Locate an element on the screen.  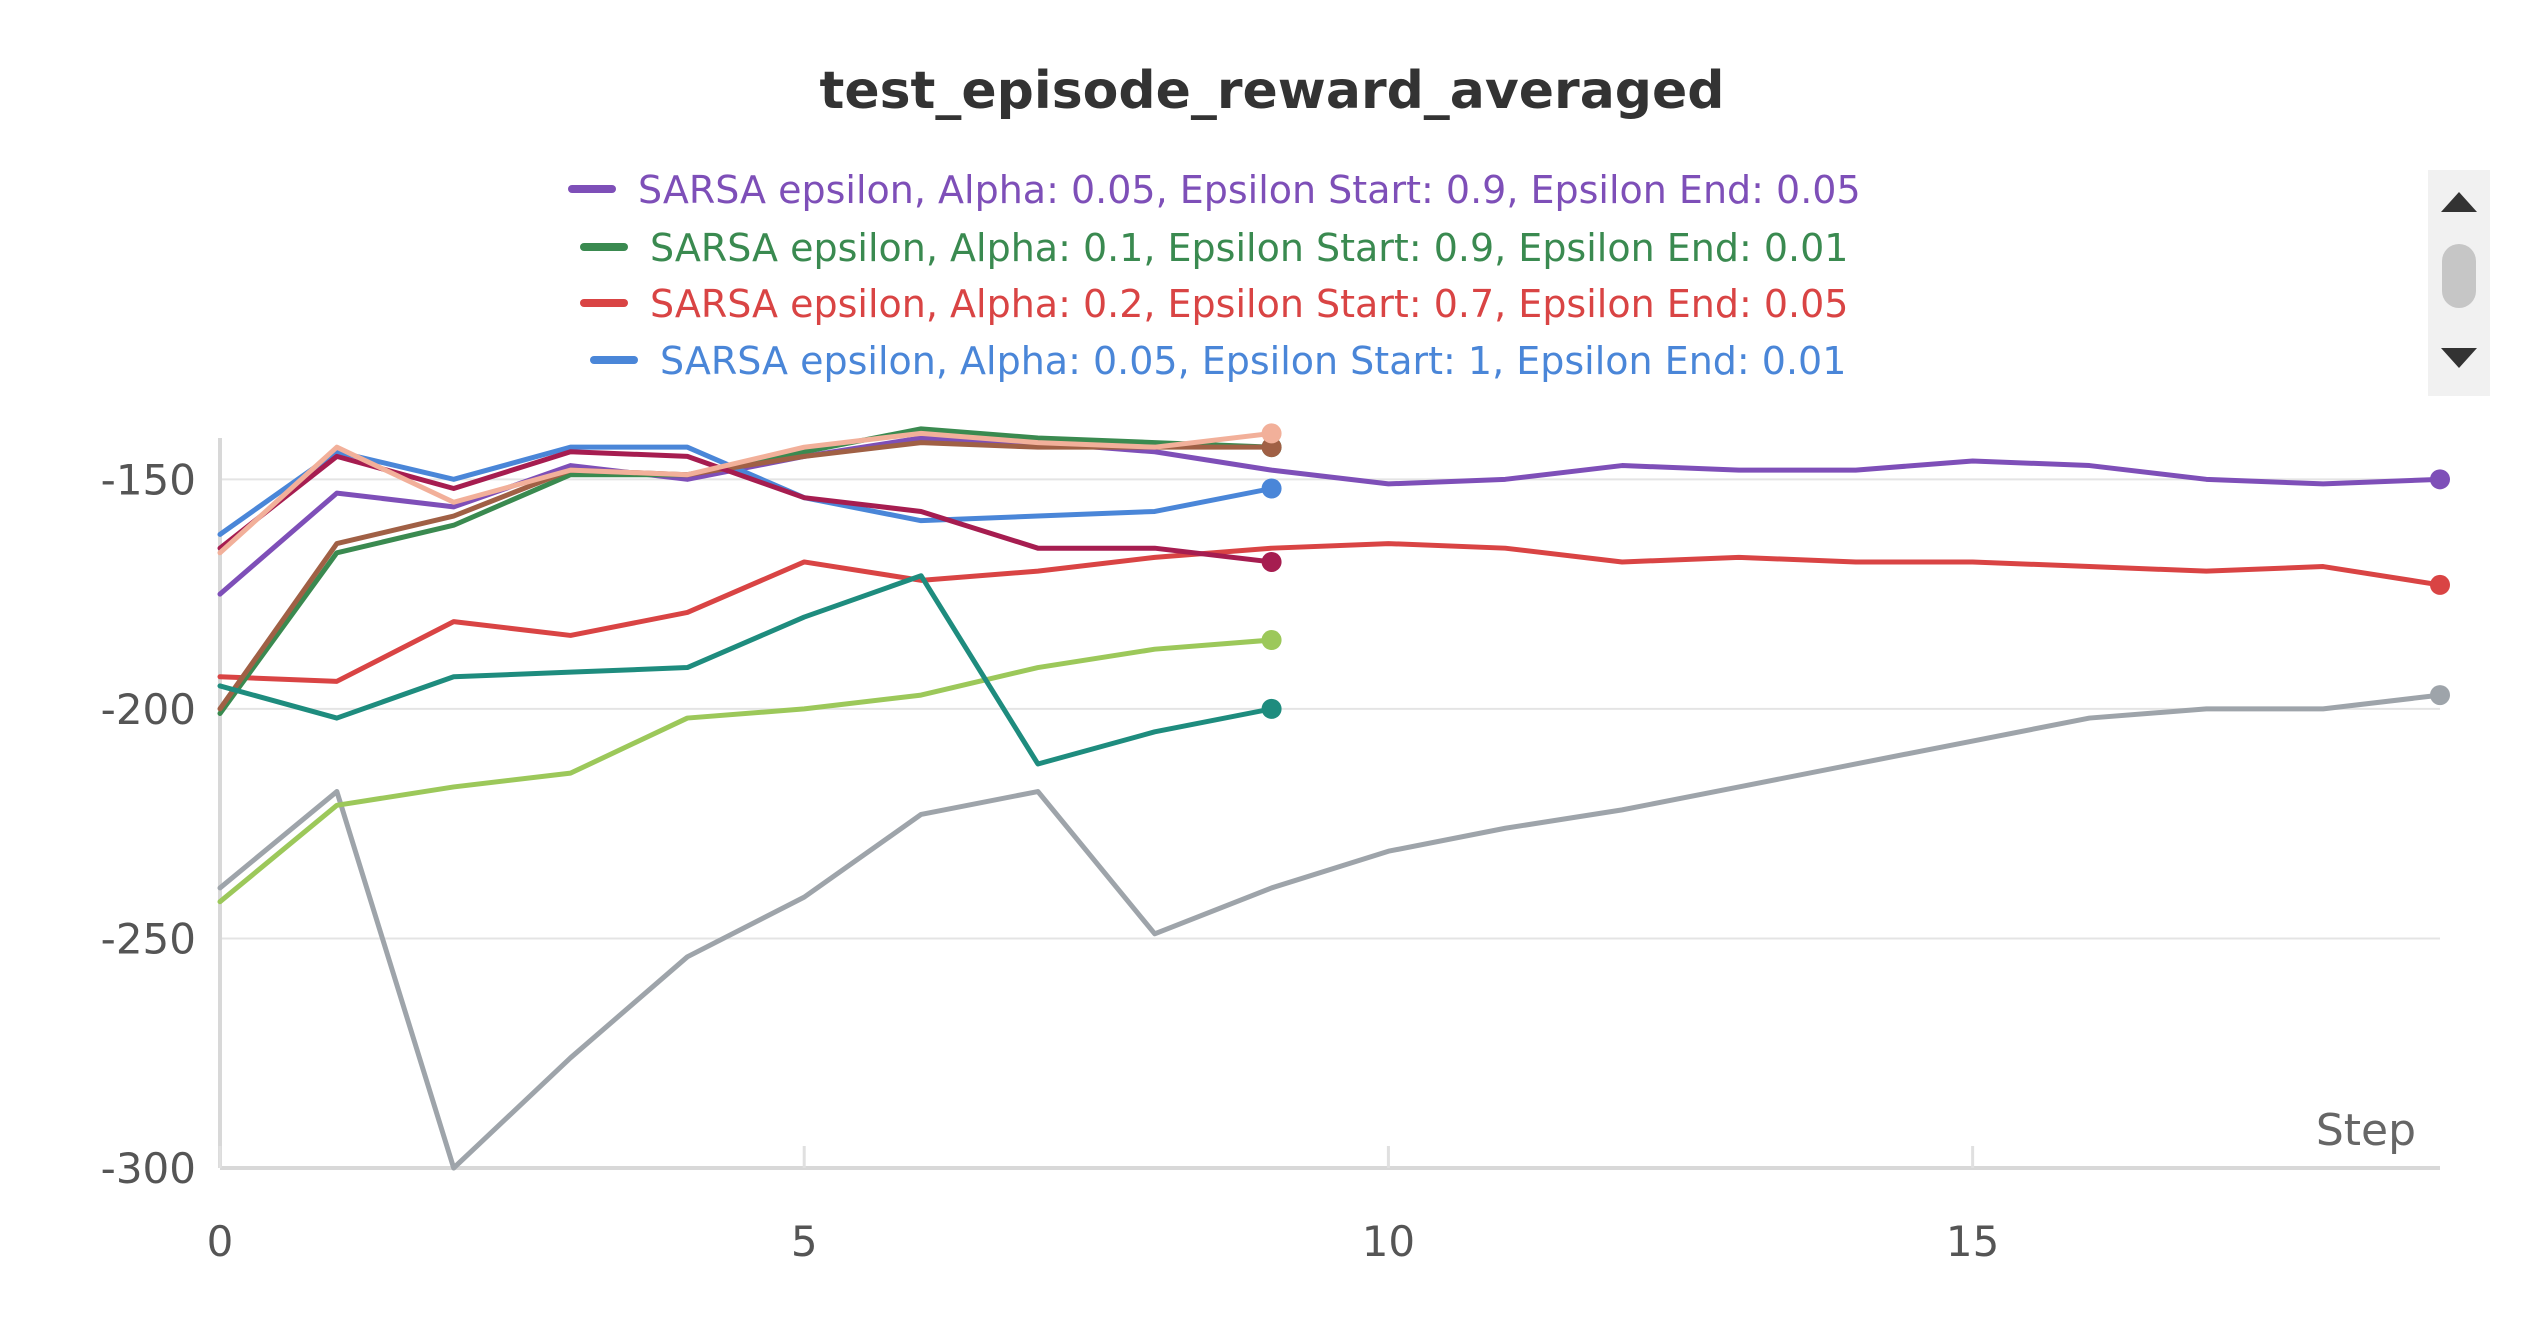
series-endpoint-brown is located at coordinates (1271, 447).